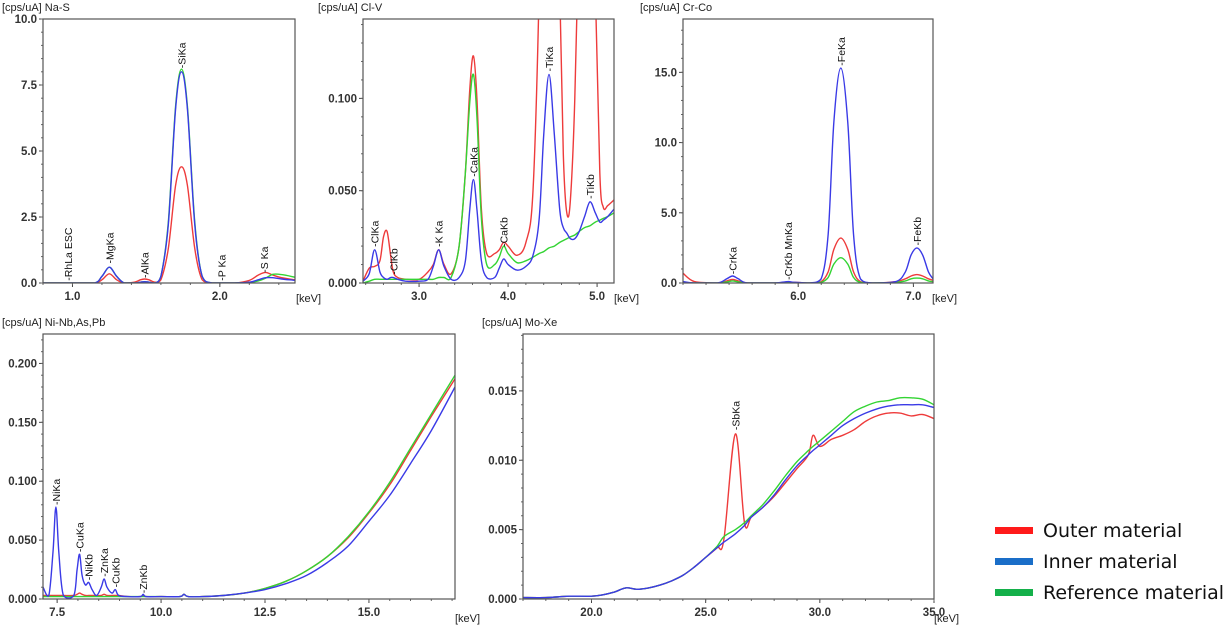  Describe the element at coordinates (57, 492) in the screenshot. I see `peak-label: -NiKa` at that location.